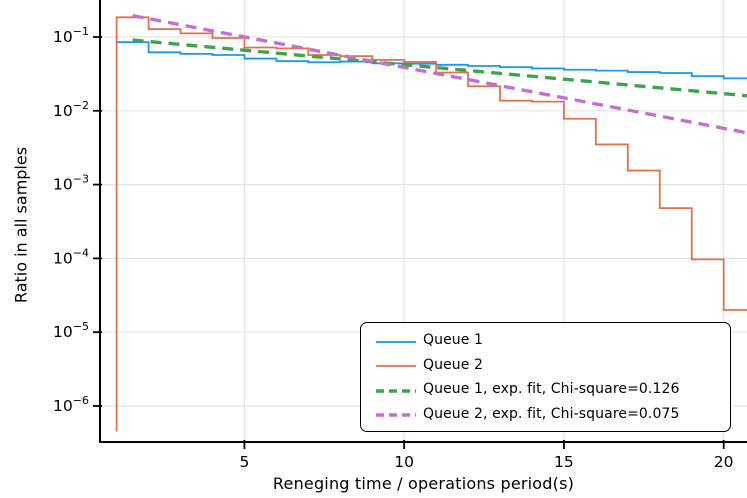 The width and height of the screenshot is (747, 498). I want to click on x-tick-label: 15, so click(564, 462).